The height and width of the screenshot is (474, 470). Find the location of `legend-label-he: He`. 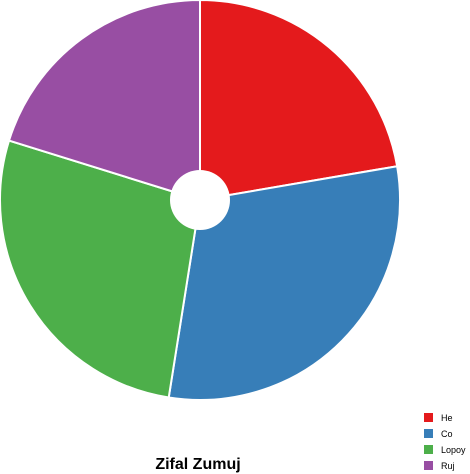

legend-label-he: He is located at coordinates (447, 418).